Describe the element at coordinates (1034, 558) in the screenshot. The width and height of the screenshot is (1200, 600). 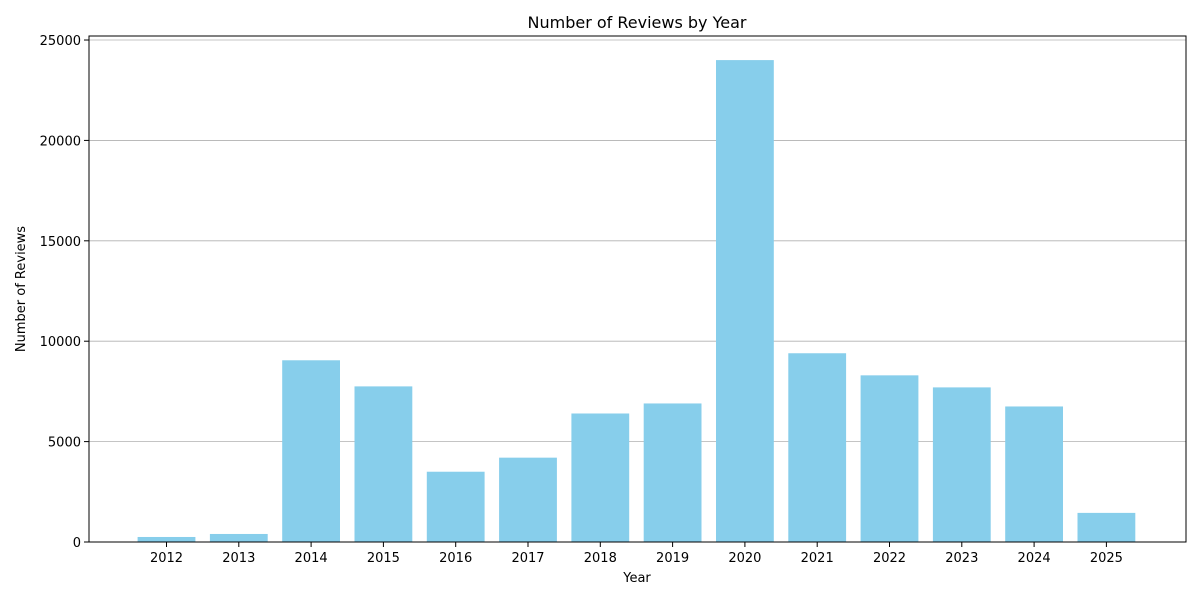
I see `x-tick-label: 2024` at that location.